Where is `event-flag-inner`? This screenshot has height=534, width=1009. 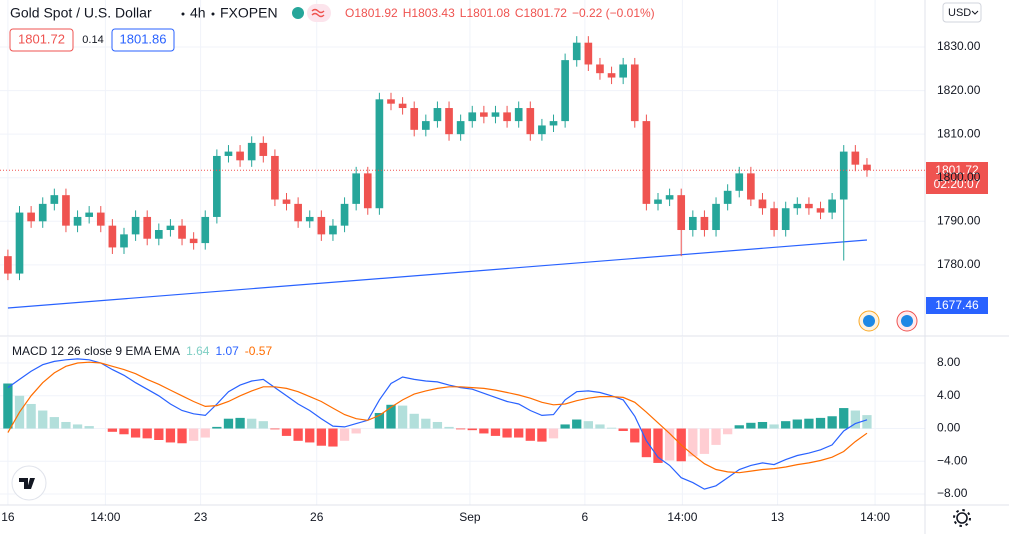
event-flag-inner is located at coordinates (869, 321).